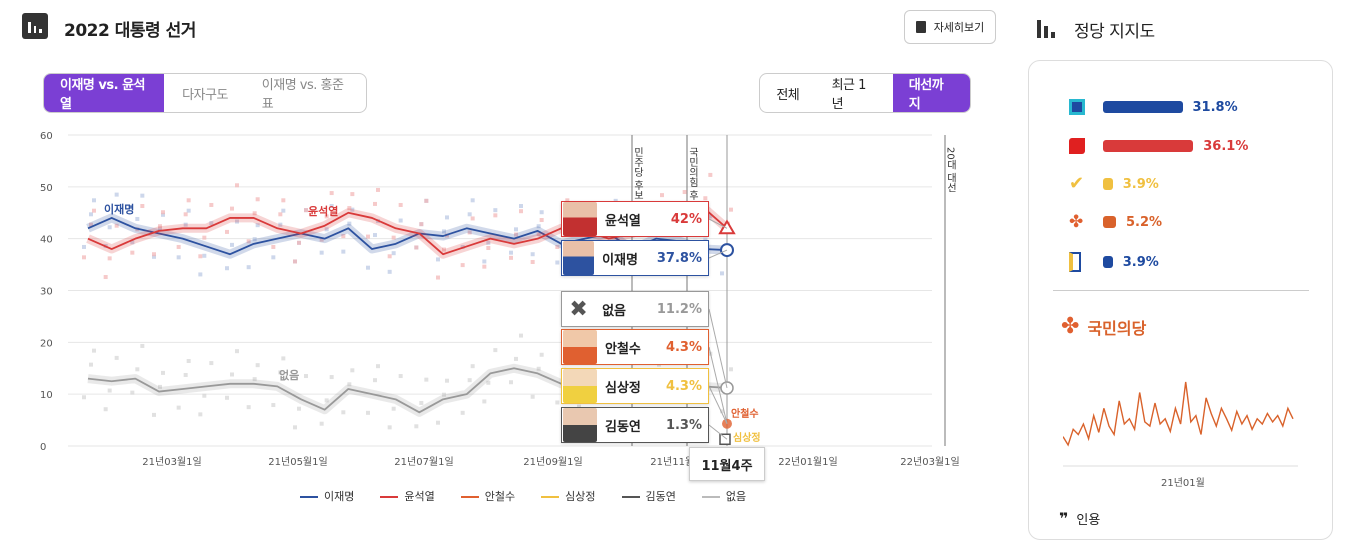  Describe the element at coordinates (635, 309) in the screenshot. I see `tooltip-row-none: ✖ 없음 11.2%` at that location.